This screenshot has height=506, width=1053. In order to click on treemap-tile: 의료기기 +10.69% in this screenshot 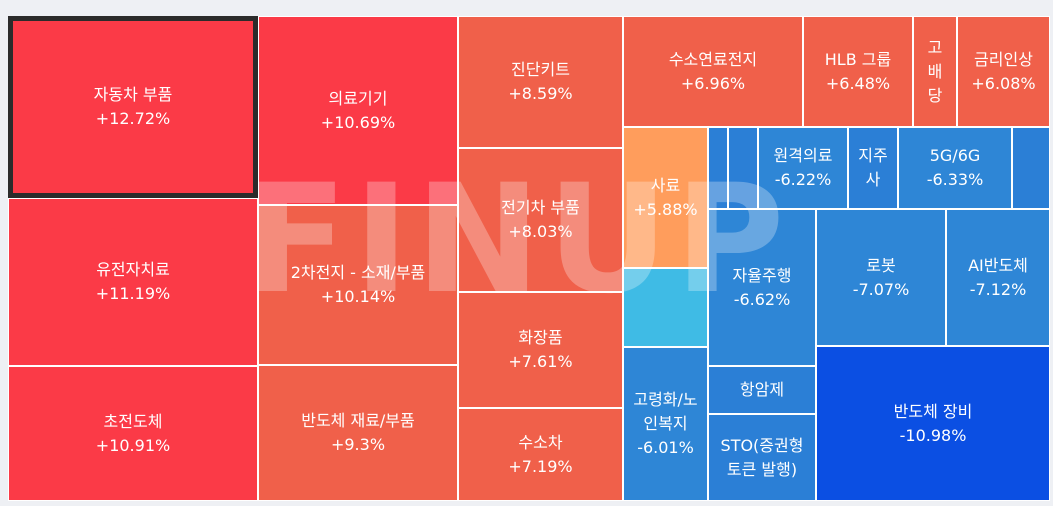, I will do `click(358, 110)`.